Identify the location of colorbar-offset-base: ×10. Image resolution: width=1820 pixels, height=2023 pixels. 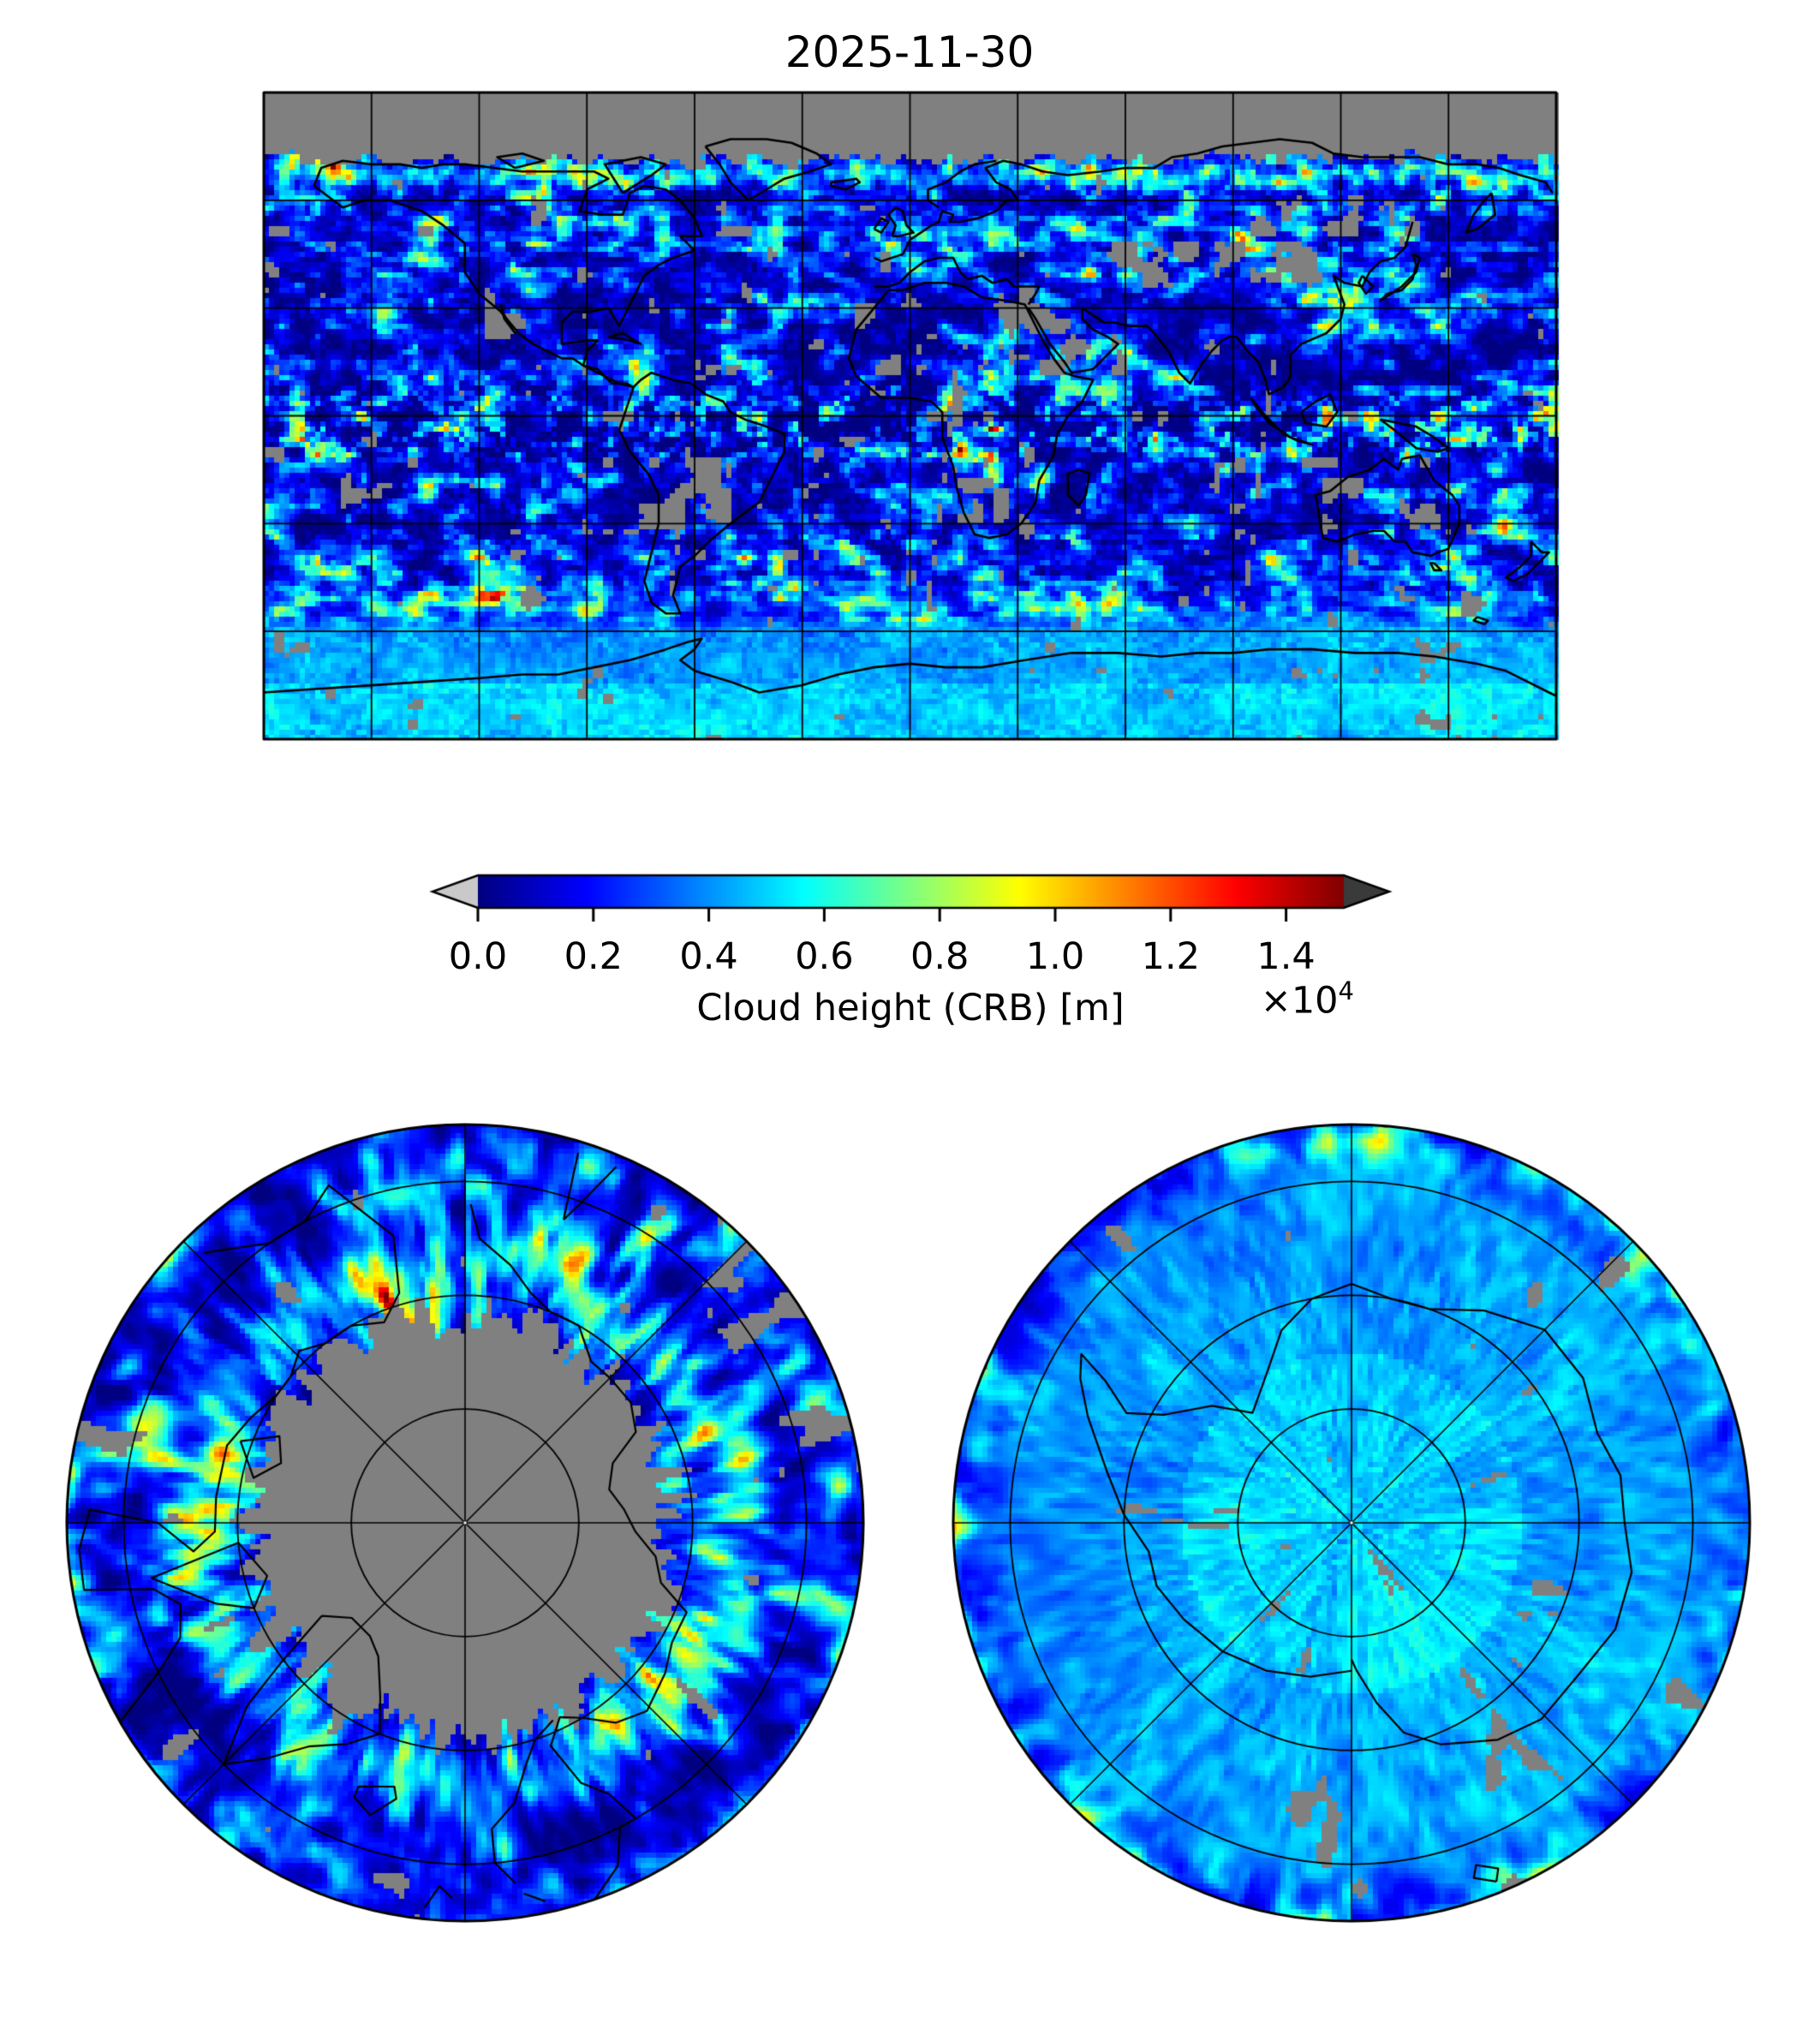
(1299, 1001).